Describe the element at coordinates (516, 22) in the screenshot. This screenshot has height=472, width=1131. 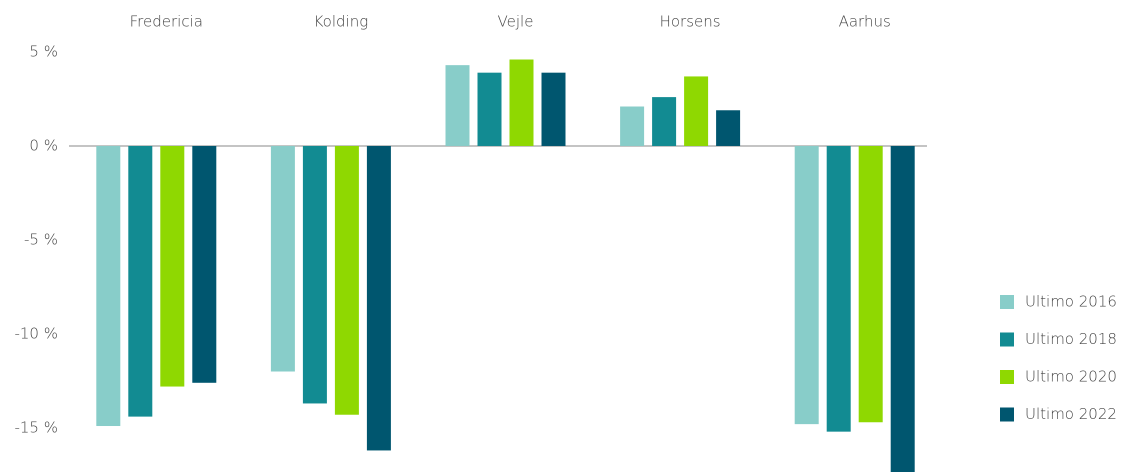
I see `x-tick-label: Vejle` at that location.